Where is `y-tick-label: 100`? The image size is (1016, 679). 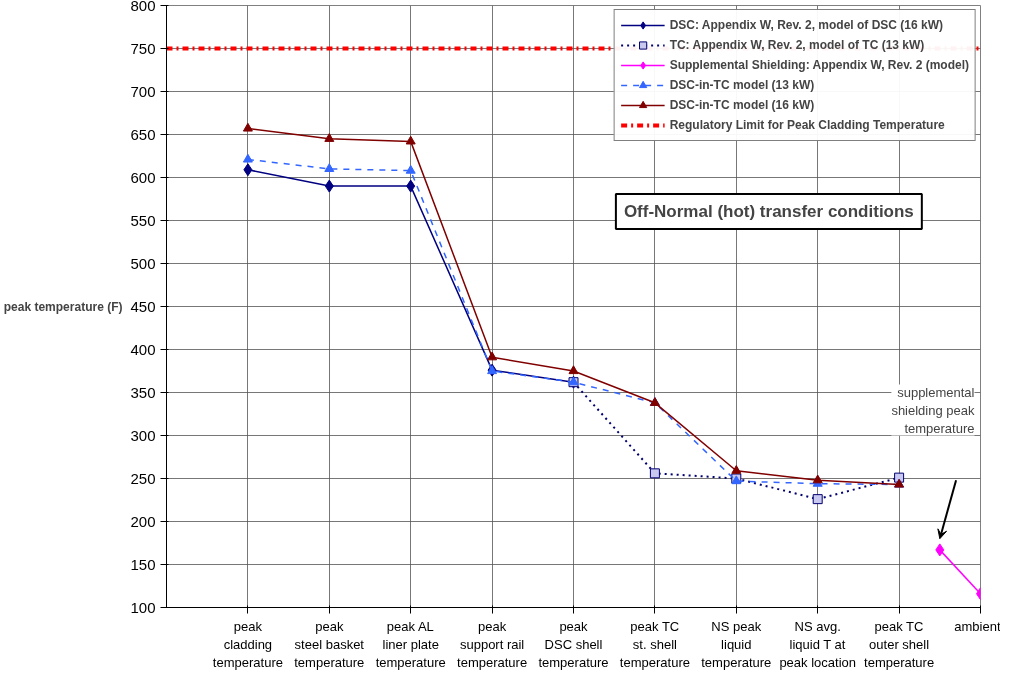 y-tick-label: 100 is located at coordinates (143, 607).